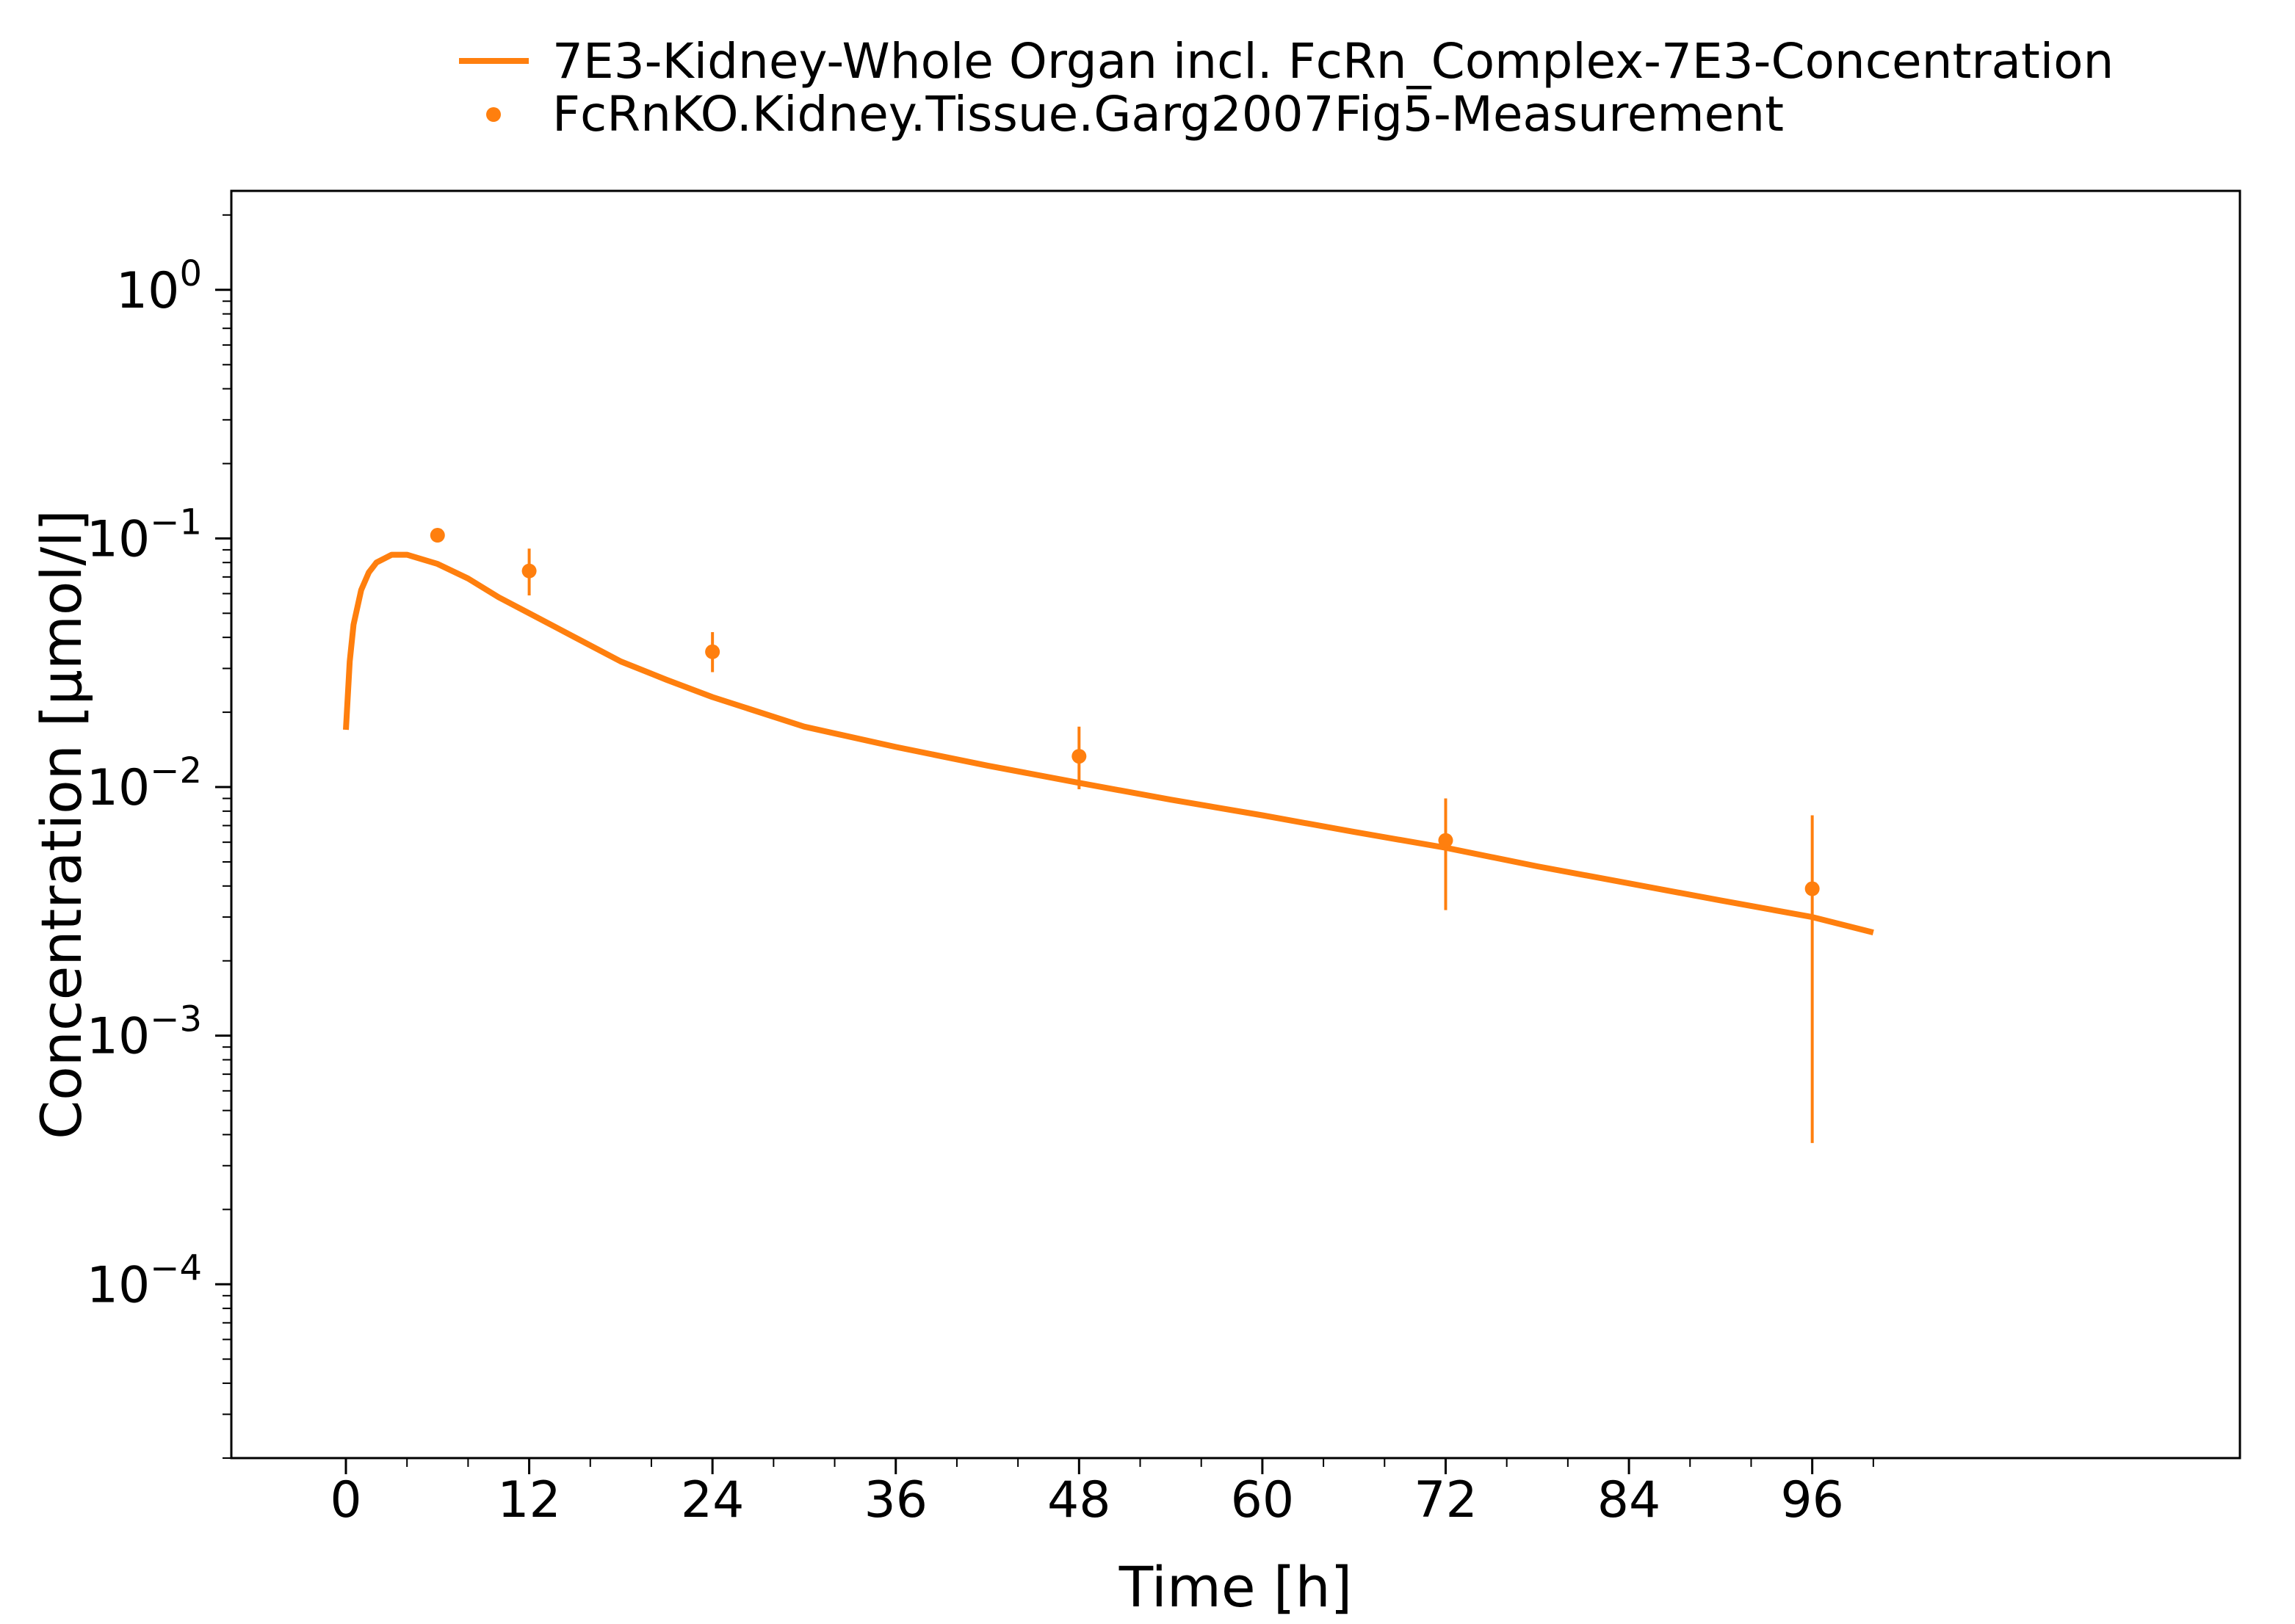  I want to click on x-tick-label: 0, so click(346, 1500).